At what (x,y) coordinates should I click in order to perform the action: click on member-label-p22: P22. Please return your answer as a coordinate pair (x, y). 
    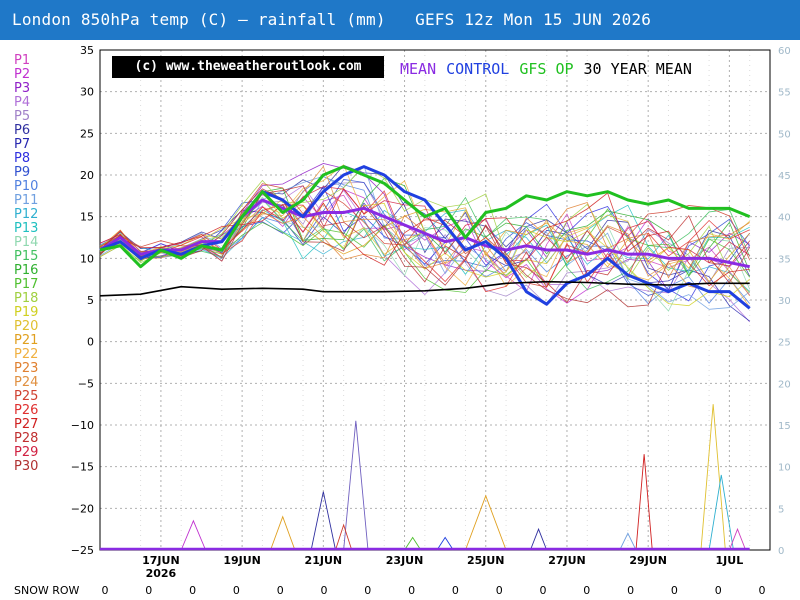
    Looking at the image, I should click on (26, 354).